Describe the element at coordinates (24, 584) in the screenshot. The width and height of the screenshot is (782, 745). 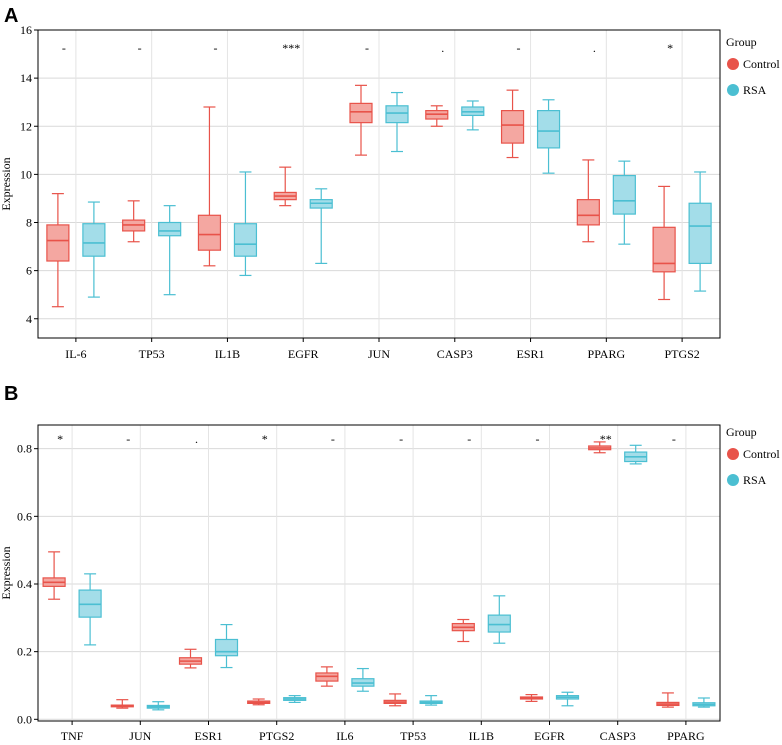
I see `y-tick-label: 0.4` at that location.